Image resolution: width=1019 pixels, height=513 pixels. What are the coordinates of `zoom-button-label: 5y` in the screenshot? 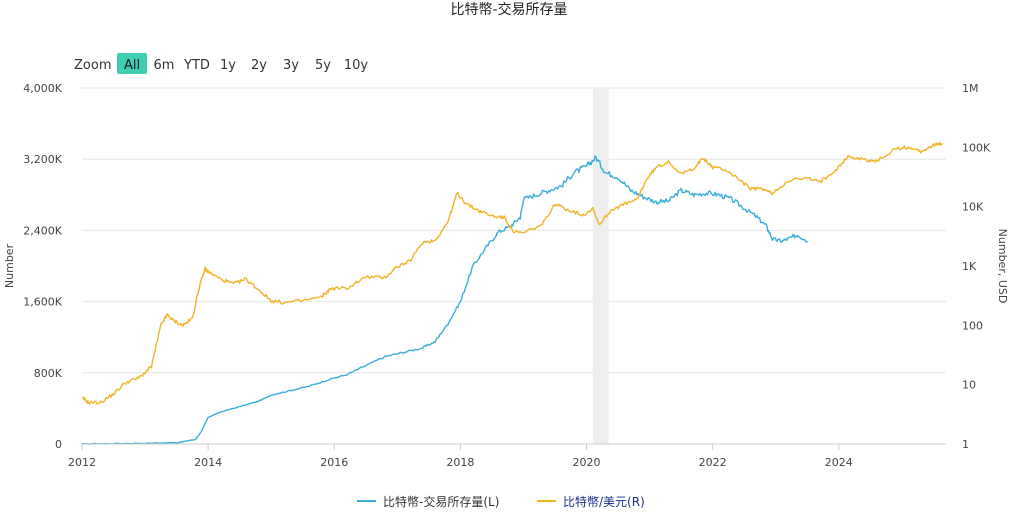 It's located at (323, 65).